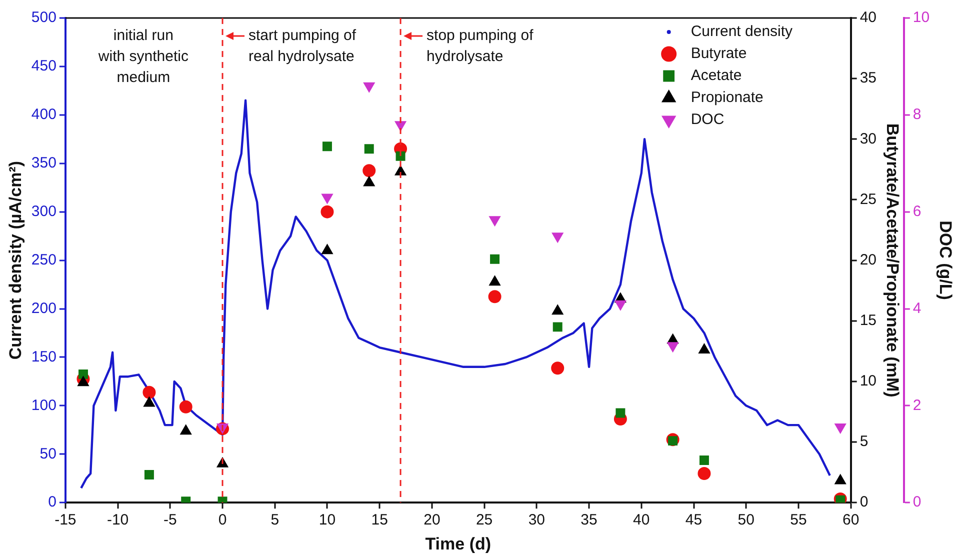 The image size is (965, 559). I want to click on x-tick-label: 35, so click(589, 520).